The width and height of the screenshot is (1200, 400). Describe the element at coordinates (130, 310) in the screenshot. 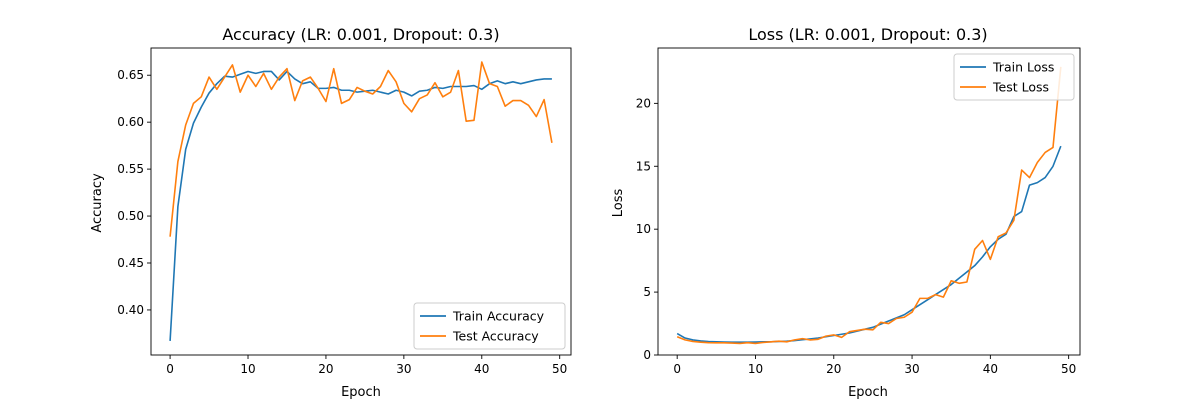

I see `y-tick-label: 0.40` at that location.